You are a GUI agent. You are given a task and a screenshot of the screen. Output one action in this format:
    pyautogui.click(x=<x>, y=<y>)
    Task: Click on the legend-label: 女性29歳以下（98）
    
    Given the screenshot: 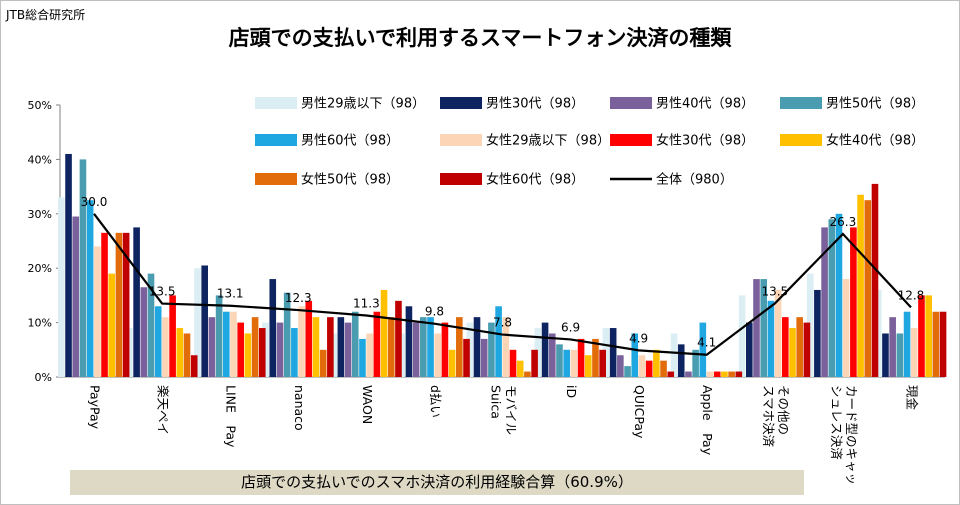 What is the action you would take?
    pyautogui.click(x=548, y=141)
    